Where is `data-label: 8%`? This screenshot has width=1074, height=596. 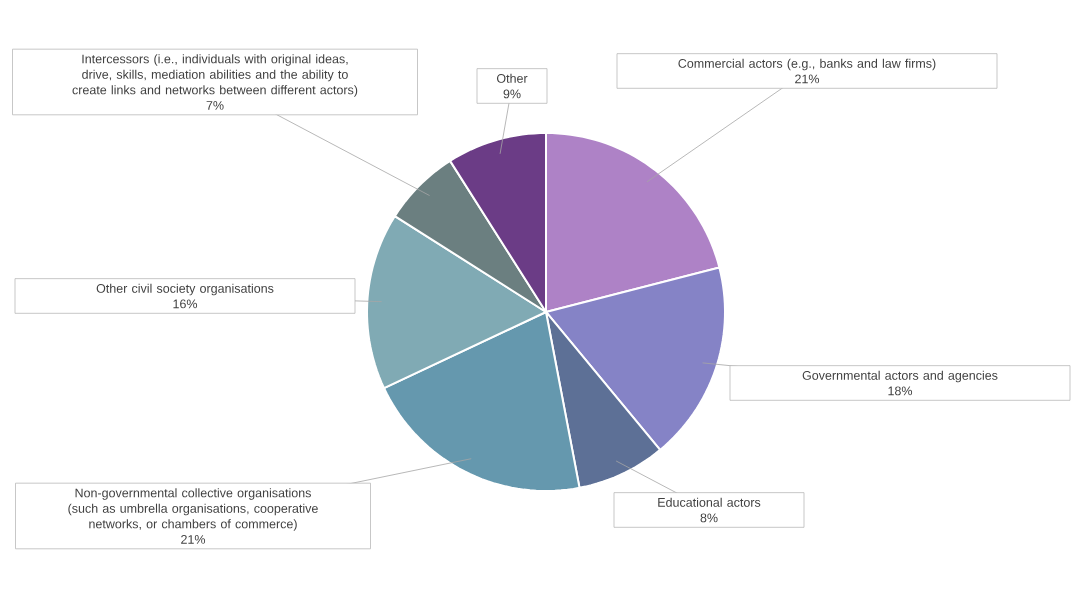
data-label: 8% is located at coordinates (709, 518).